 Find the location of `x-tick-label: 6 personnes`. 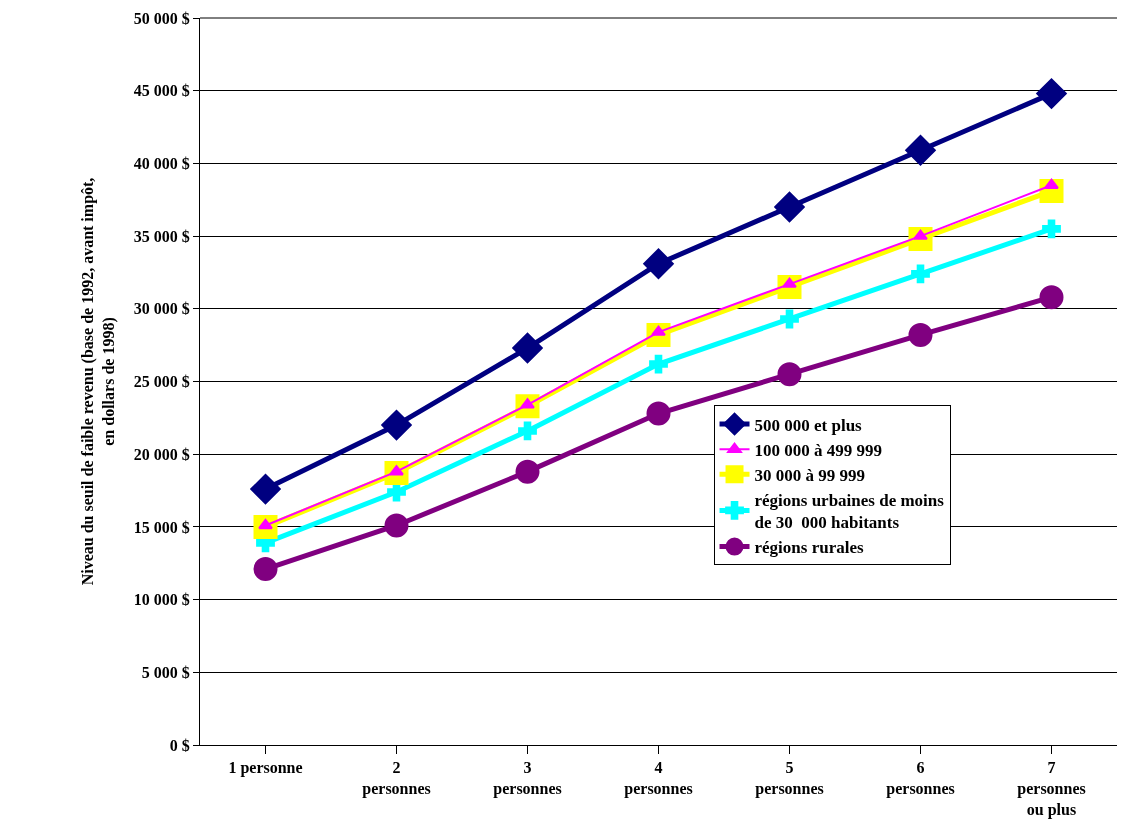

x-tick-label: 6 personnes is located at coordinates (920, 778).